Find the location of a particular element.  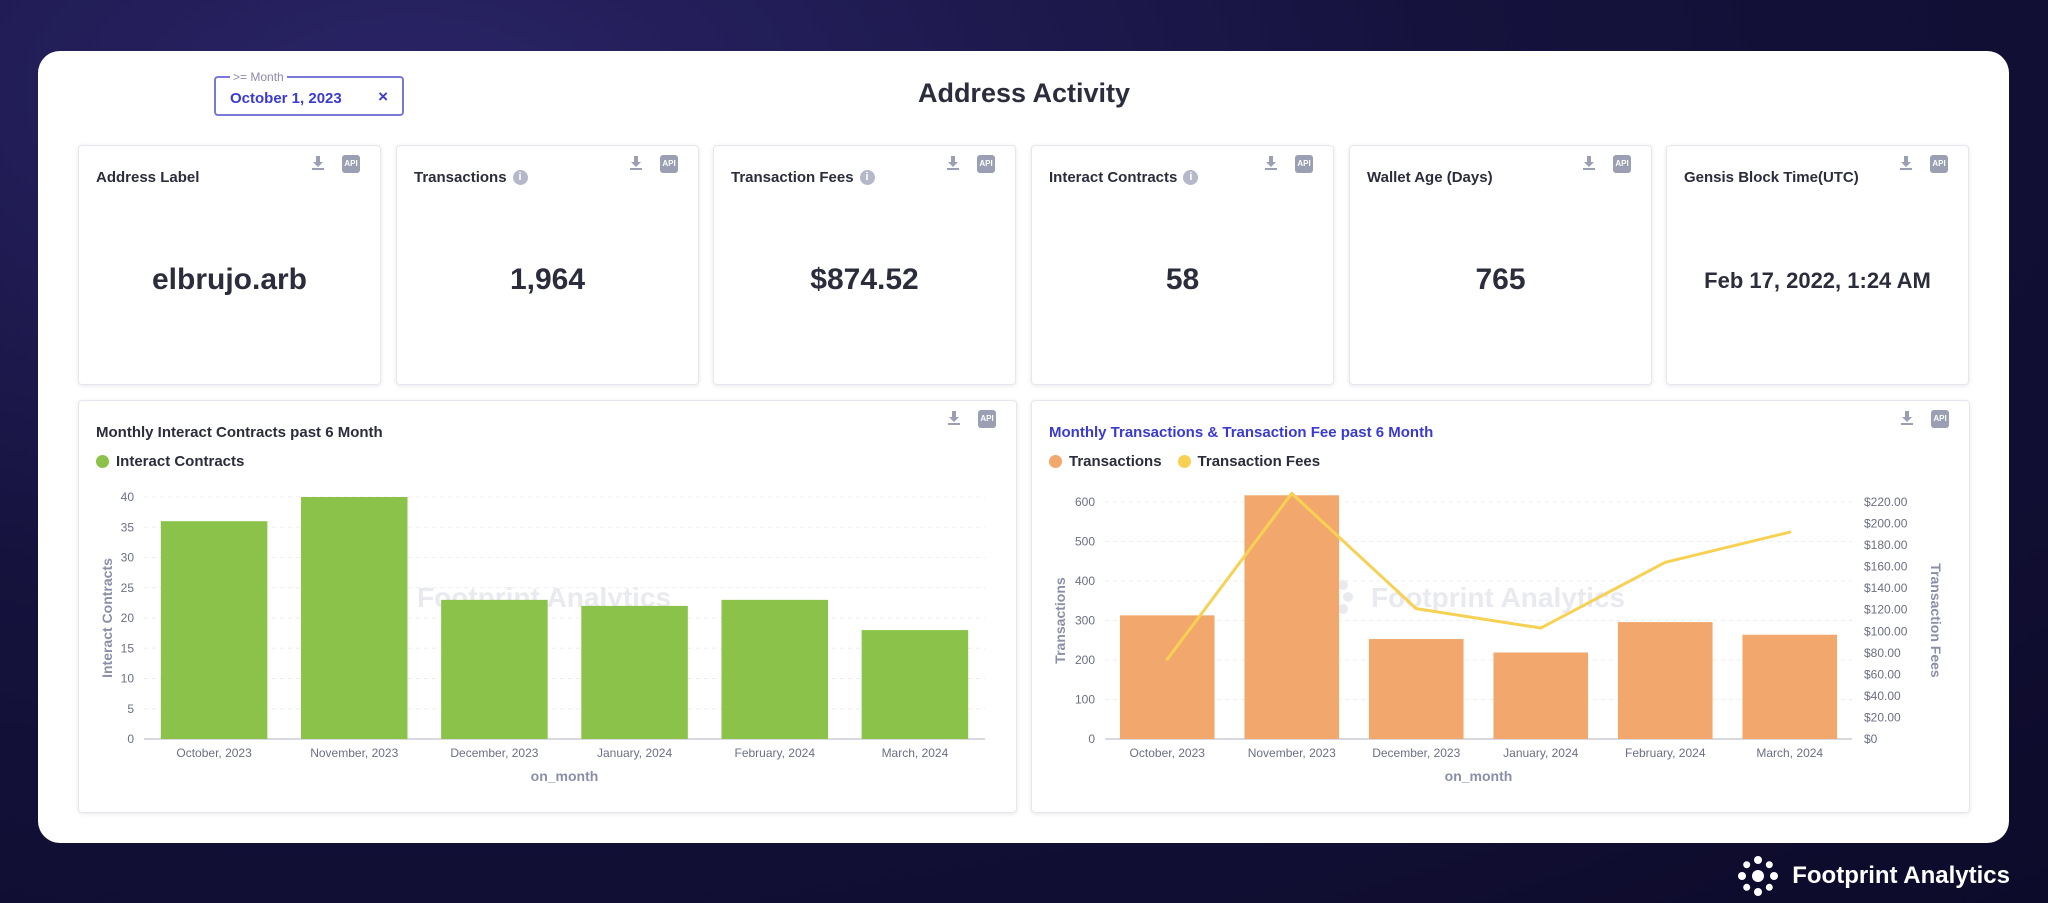

stat-card-title-text: Interact Contracts is located at coordinates (1113, 177).